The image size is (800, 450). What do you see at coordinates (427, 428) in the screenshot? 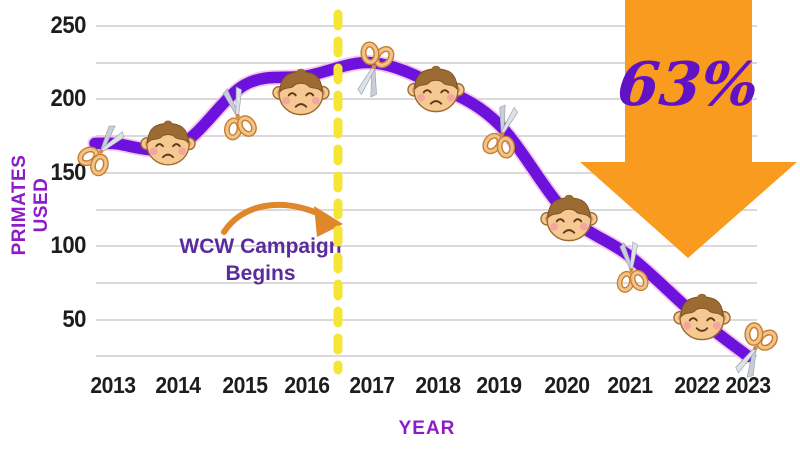
I see `x-axis-title: YEAR` at bounding box center [427, 428].